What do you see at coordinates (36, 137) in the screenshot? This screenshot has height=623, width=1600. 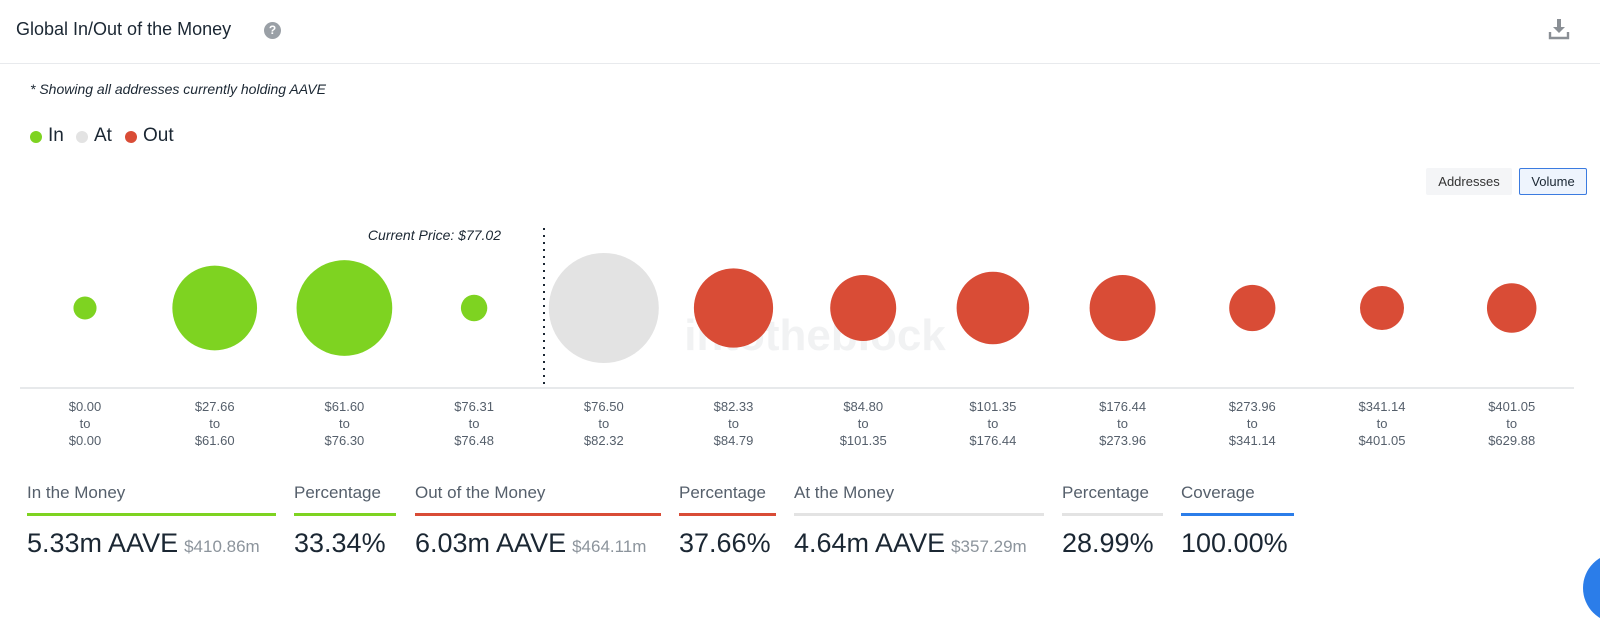 I see `legend-dot-in` at bounding box center [36, 137].